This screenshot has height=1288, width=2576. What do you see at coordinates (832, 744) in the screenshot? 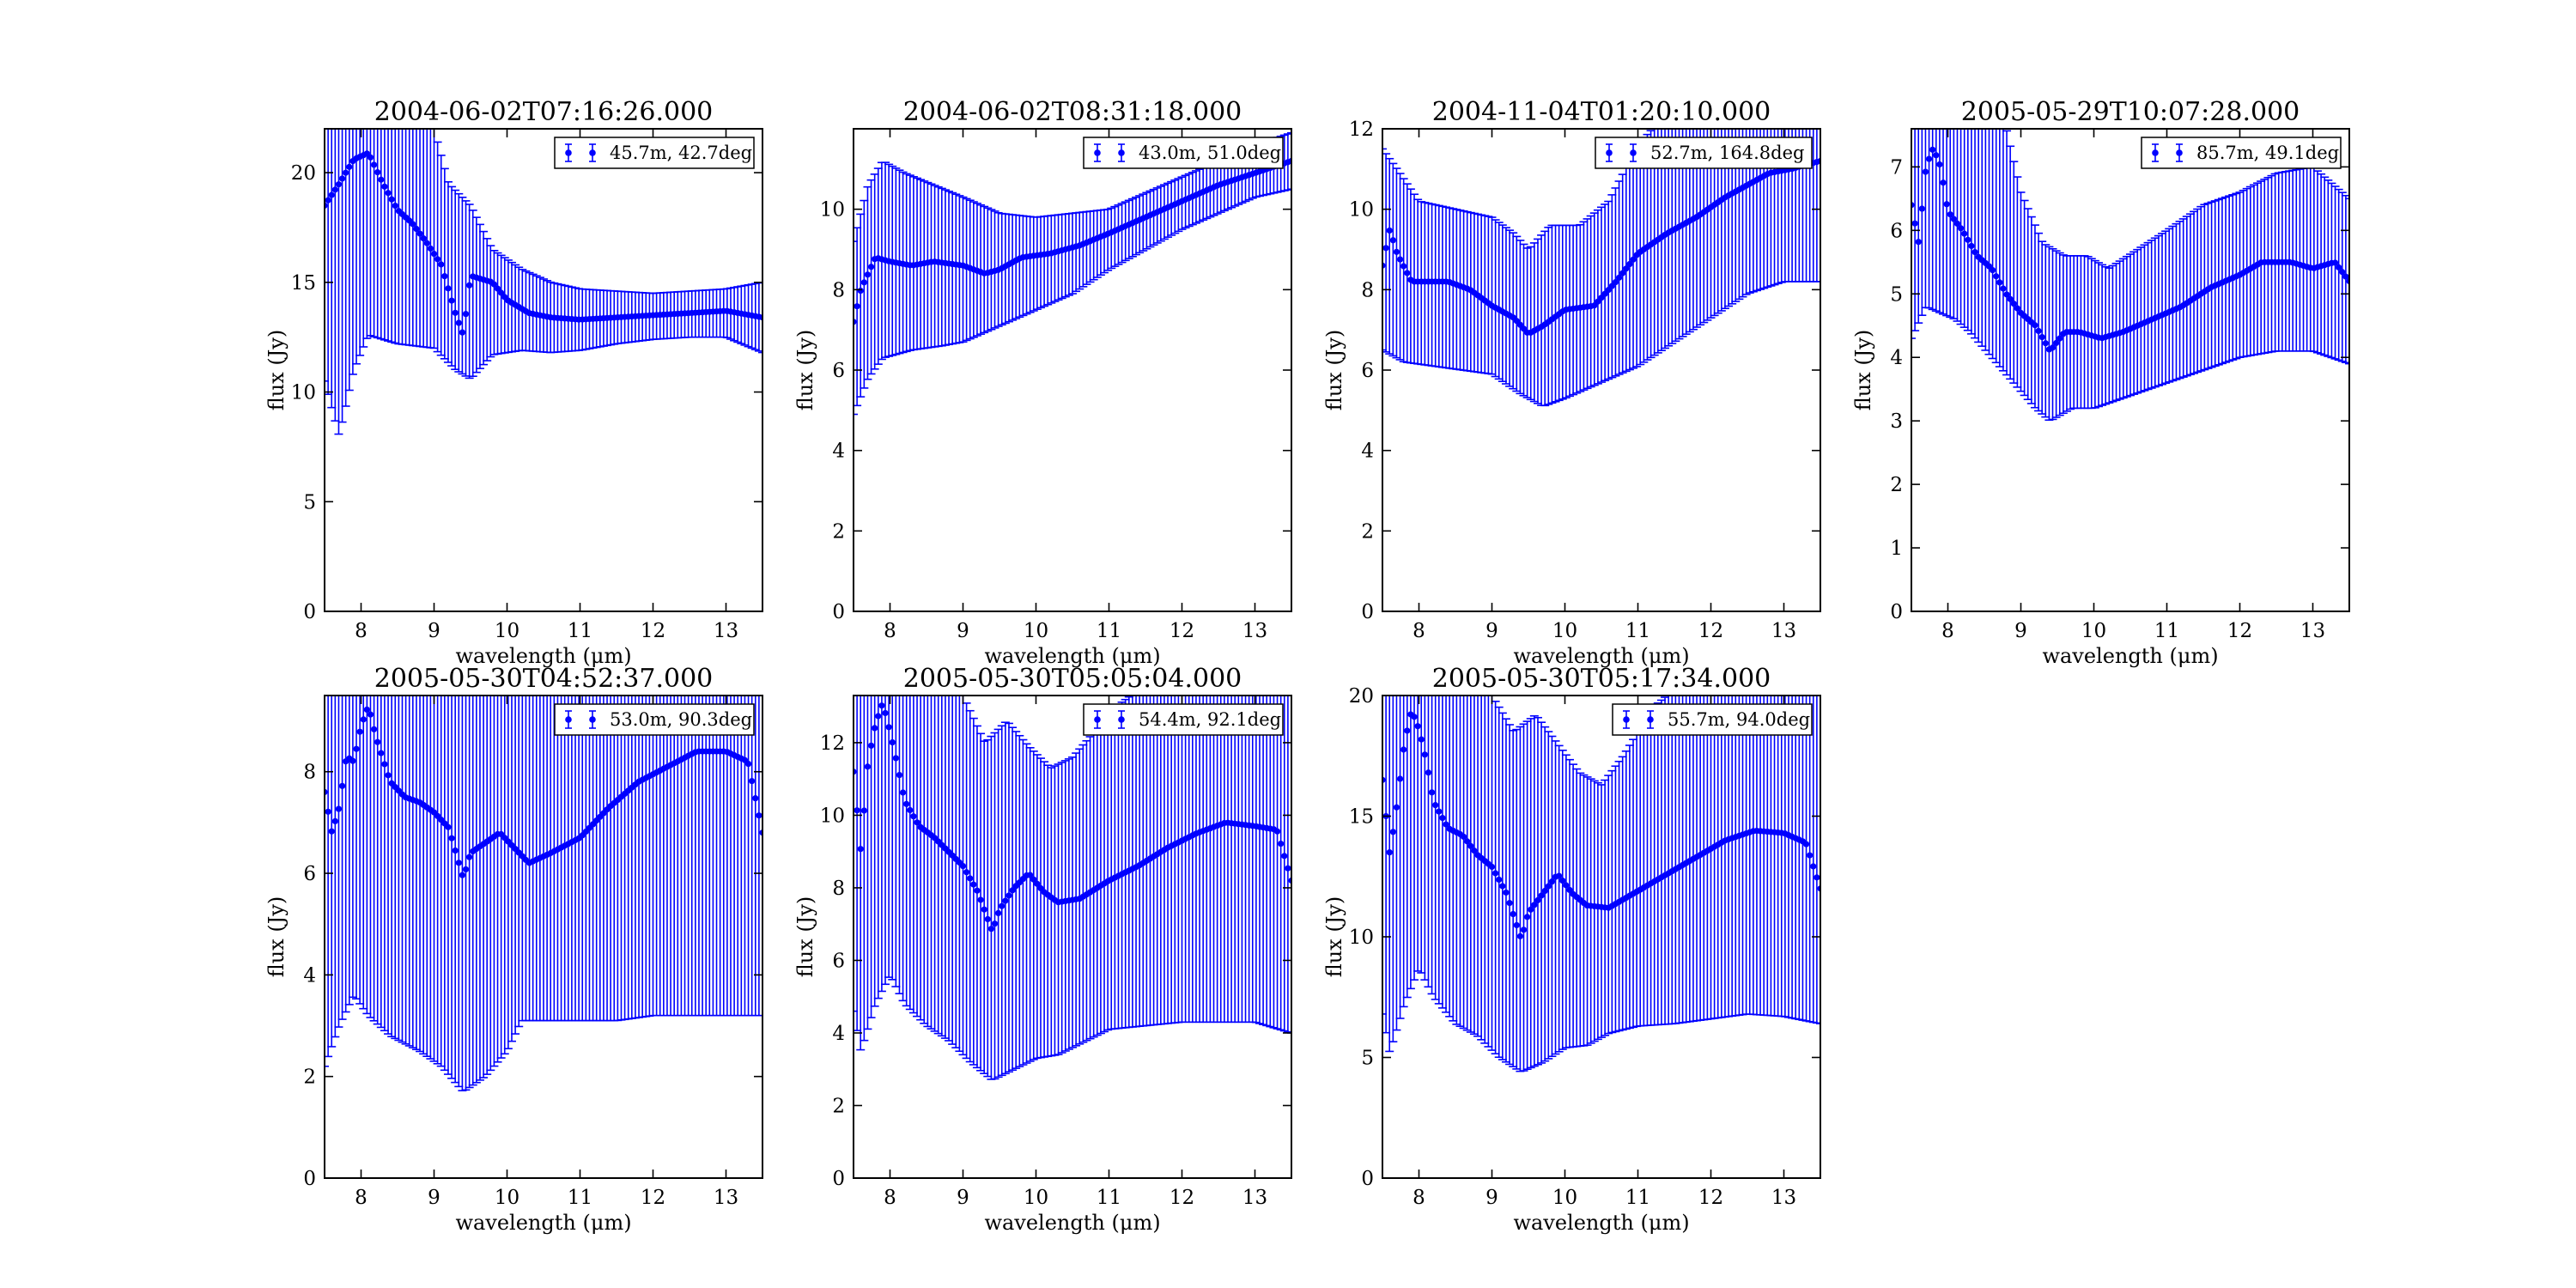
I see `y-tick-label: 12` at bounding box center [832, 744].